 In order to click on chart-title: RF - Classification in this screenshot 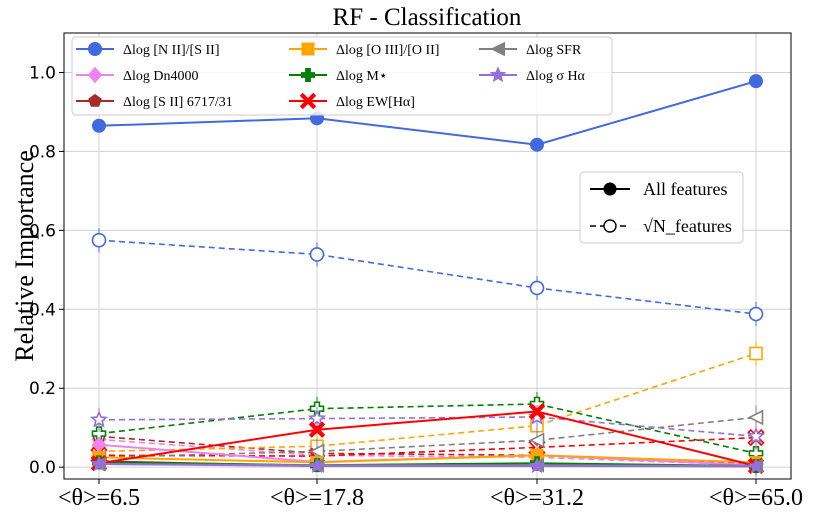, I will do `click(427, 17)`.